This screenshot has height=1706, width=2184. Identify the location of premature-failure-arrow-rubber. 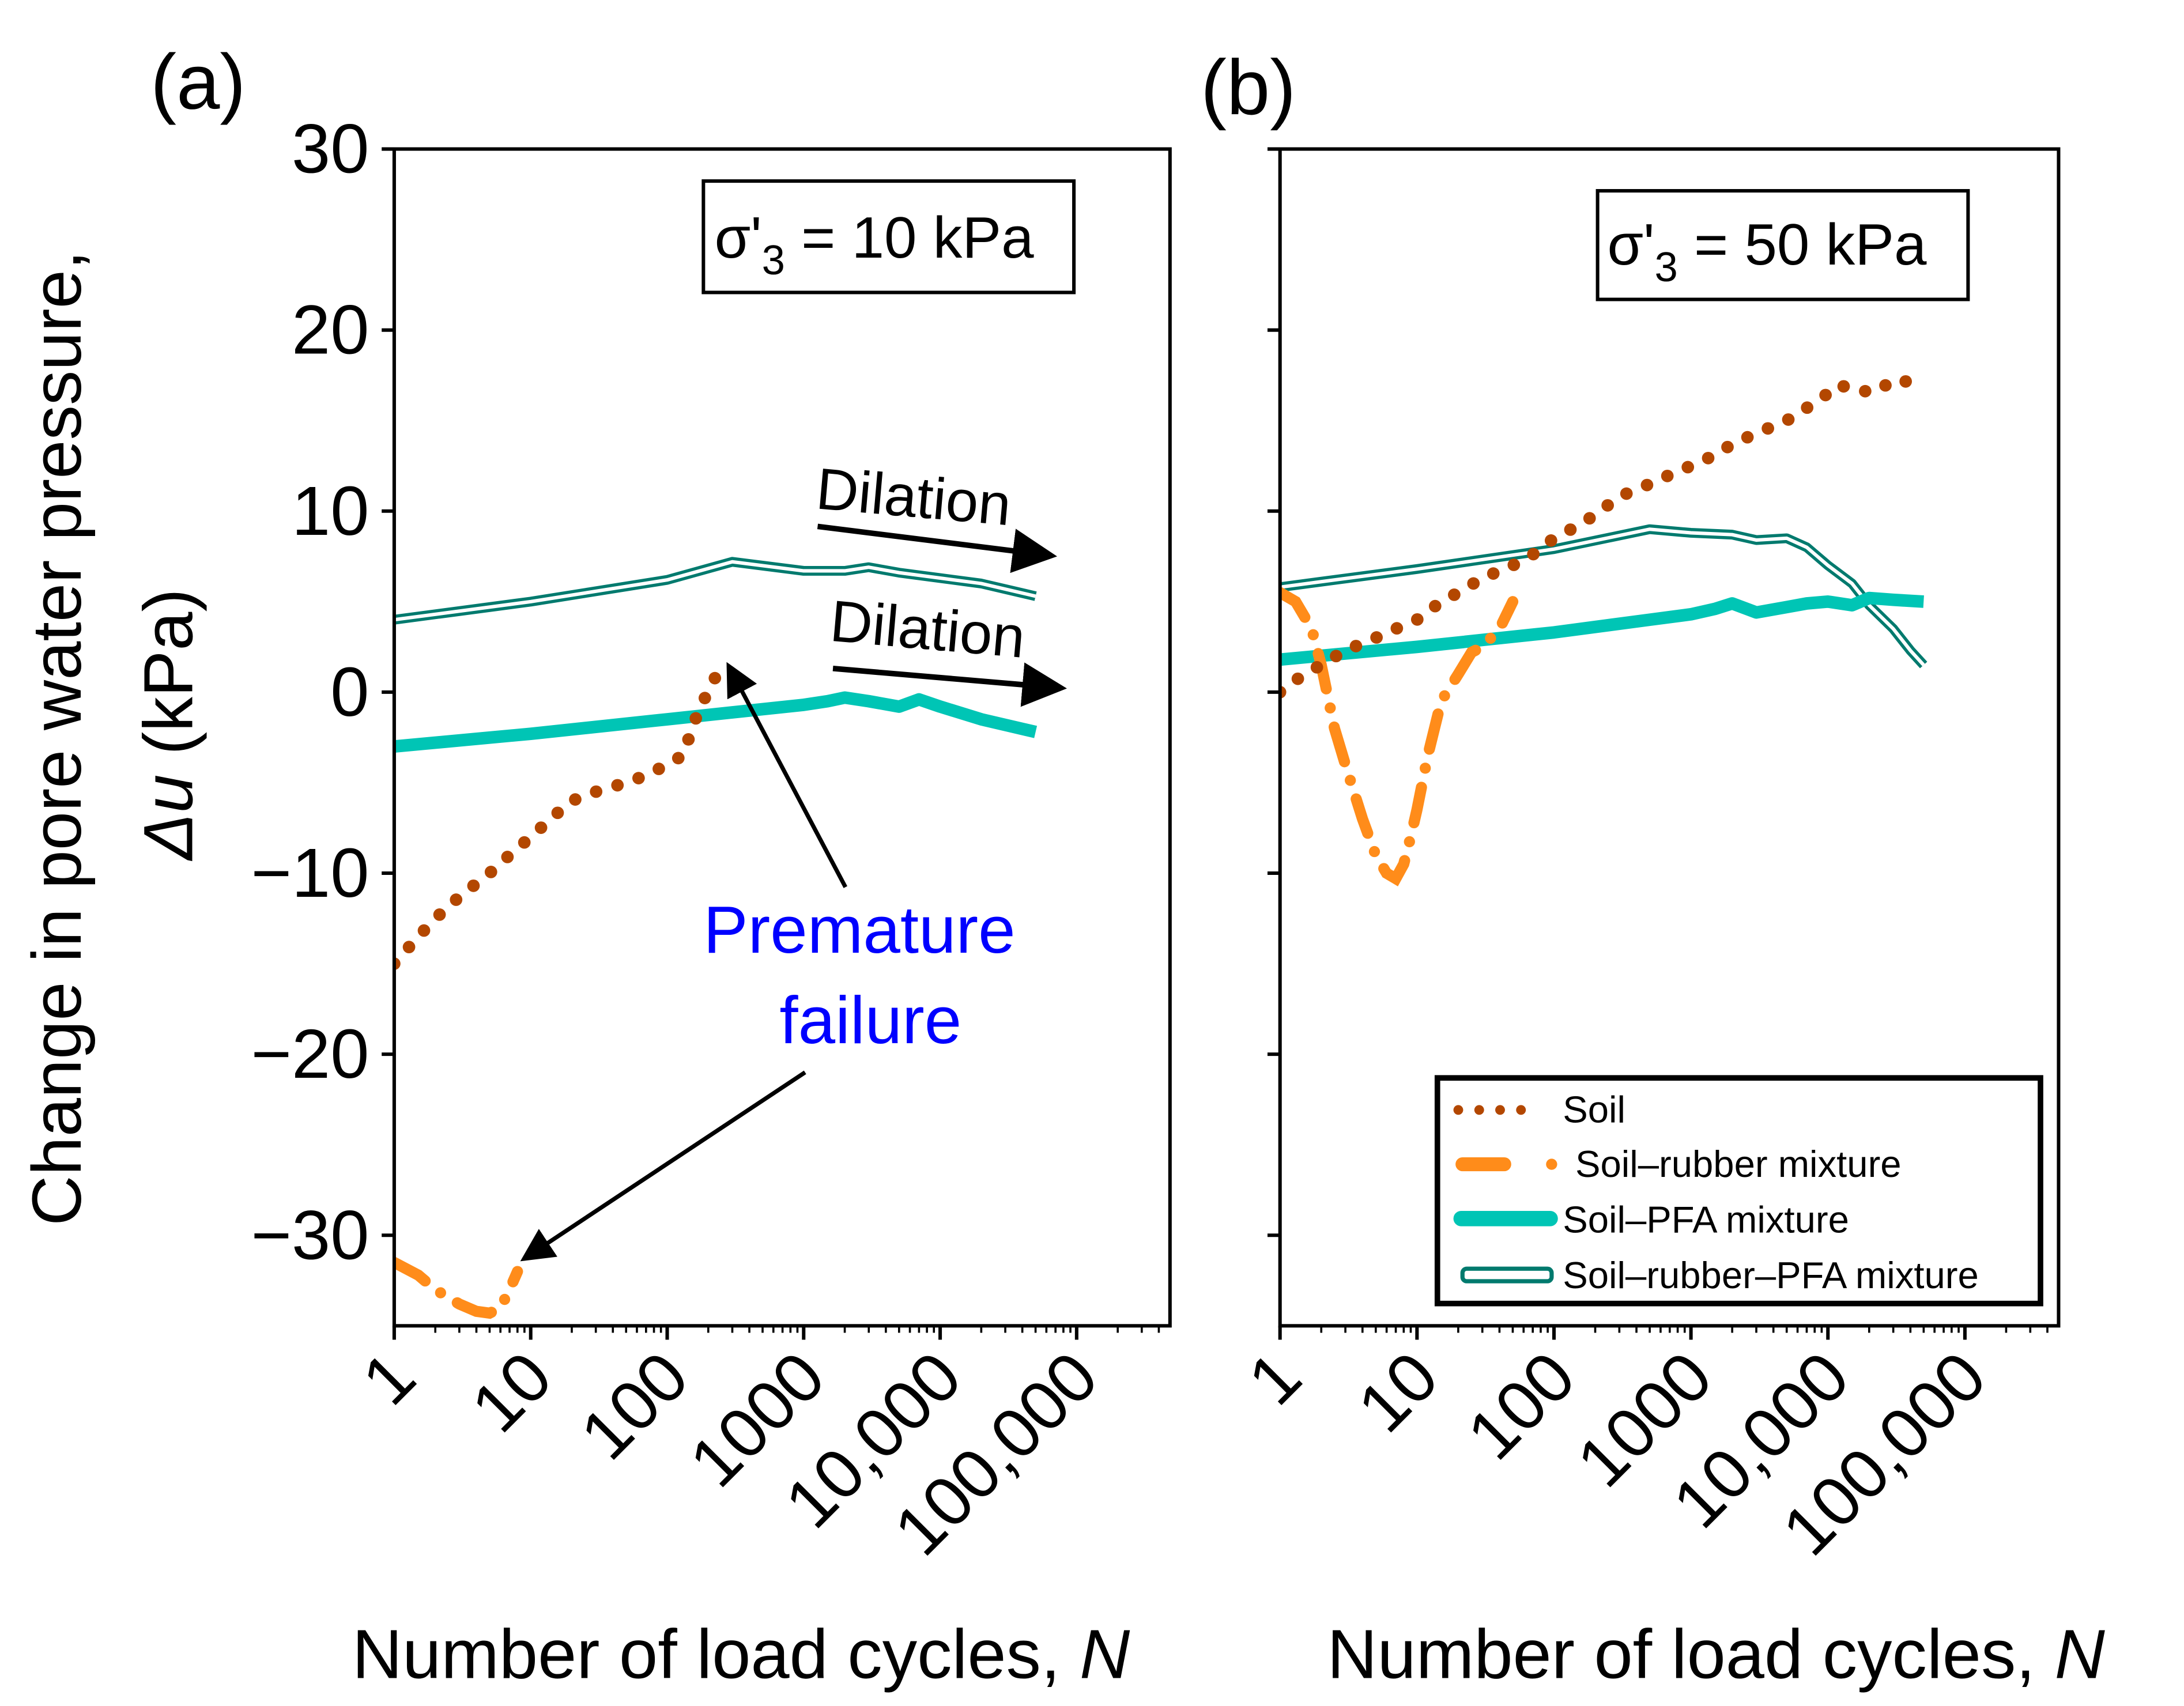
(663, 1166).